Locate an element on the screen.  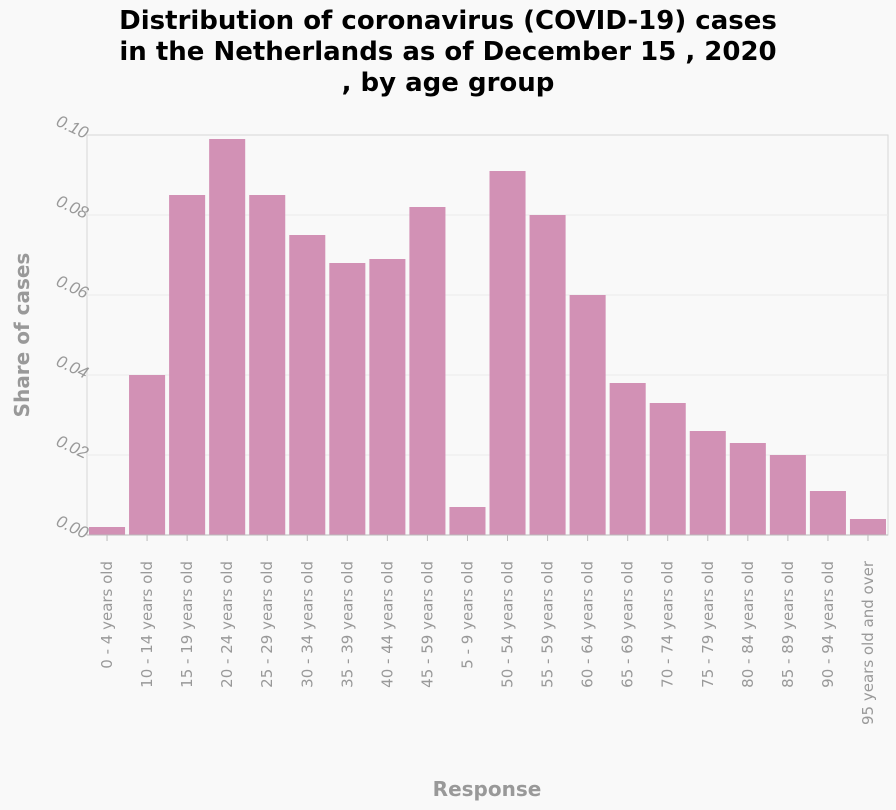
x-tick-label: 60 - 64 years old is located at coordinates (588, 624).